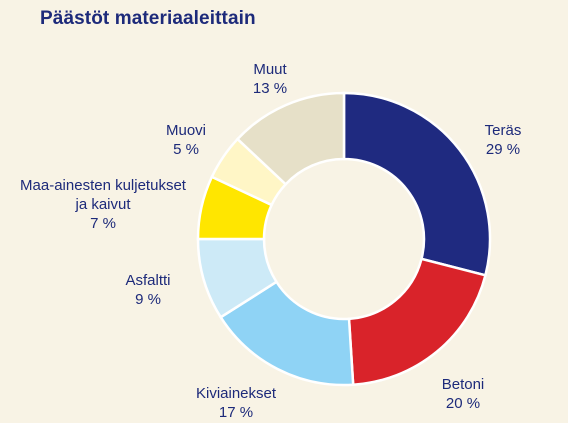 The width and height of the screenshot is (568, 423). Describe the element at coordinates (148, 299) in the screenshot. I see `slice-value-asfaltti: 9 %` at that location.